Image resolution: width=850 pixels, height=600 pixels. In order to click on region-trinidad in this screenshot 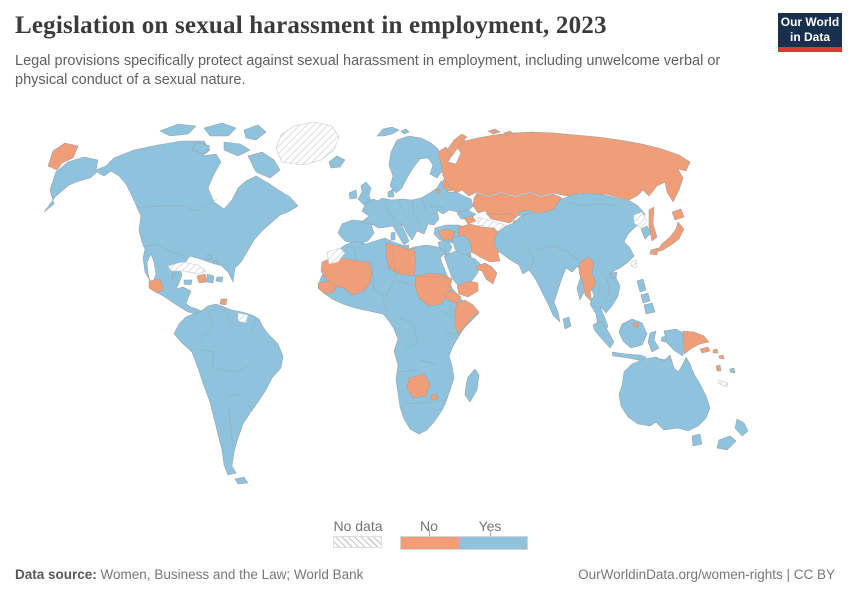, I will do `click(223, 302)`.